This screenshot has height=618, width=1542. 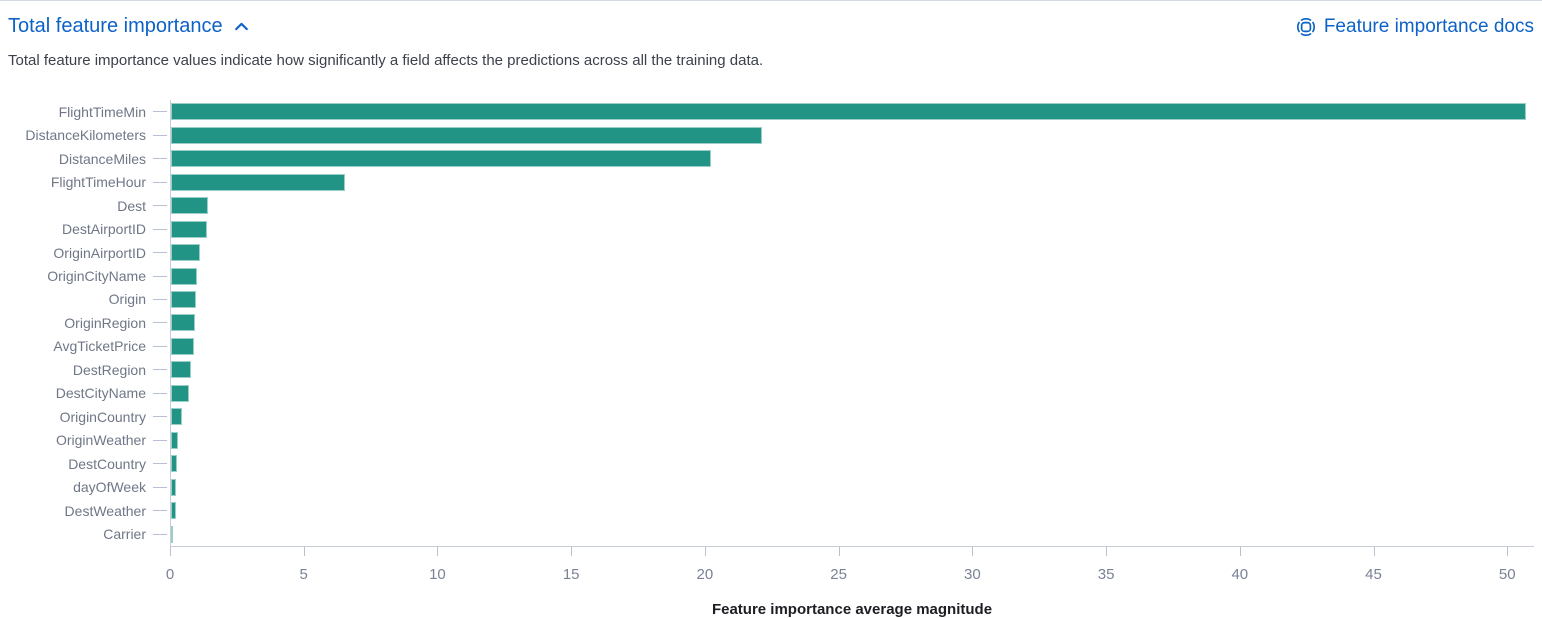 What do you see at coordinates (1240, 574) in the screenshot?
I see `x-tick-label: 40` at bounding box center [1240, 574].